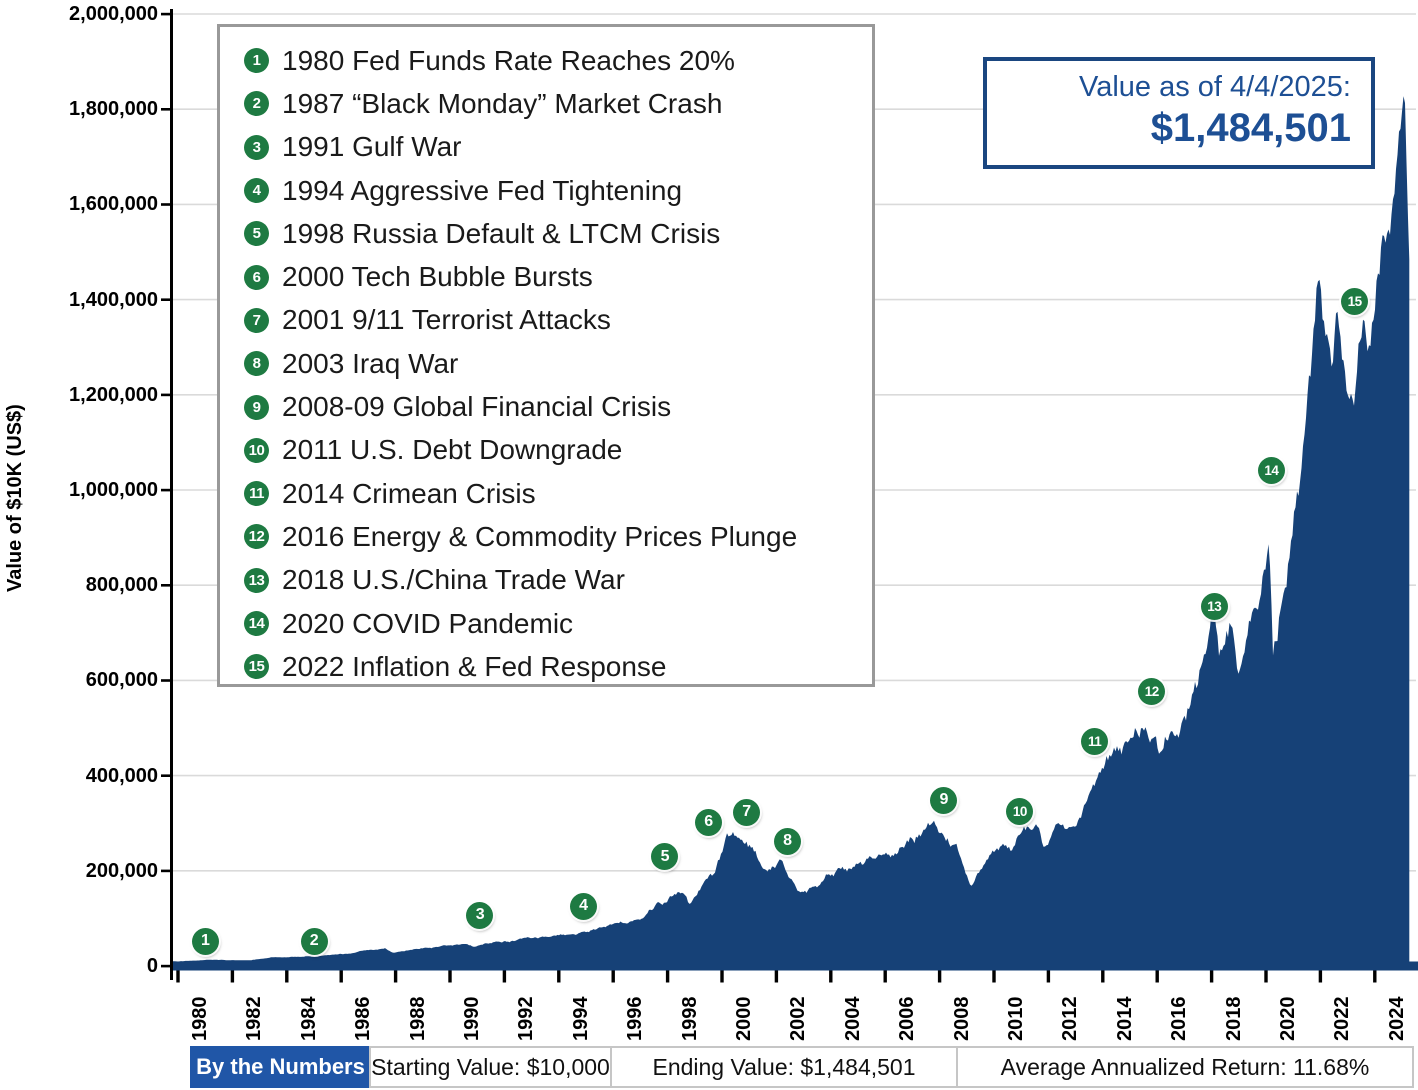  Describe the element at coordinates (798, 1019) in the screenshot. I see `x-tick-label: 2002` at that location.